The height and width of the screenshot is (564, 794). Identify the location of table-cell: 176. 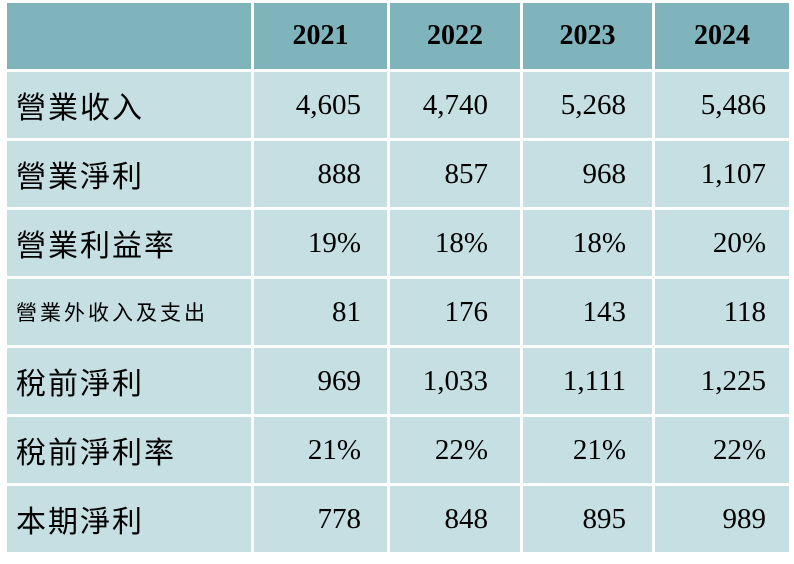
(456, 313).